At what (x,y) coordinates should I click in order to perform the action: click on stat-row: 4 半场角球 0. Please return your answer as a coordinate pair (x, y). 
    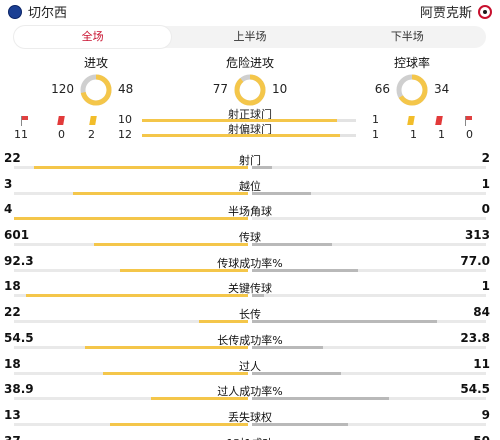
    Looking at the image, I should click on (250, 214).